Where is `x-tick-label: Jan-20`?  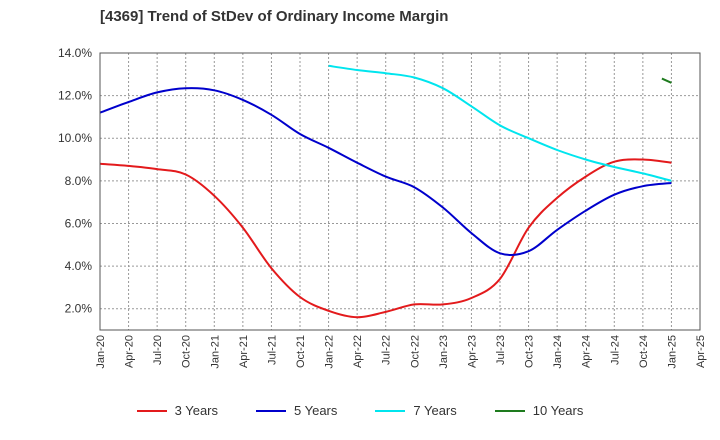
x-tick-label: Jan-20 is located at coordinates (101, 352).